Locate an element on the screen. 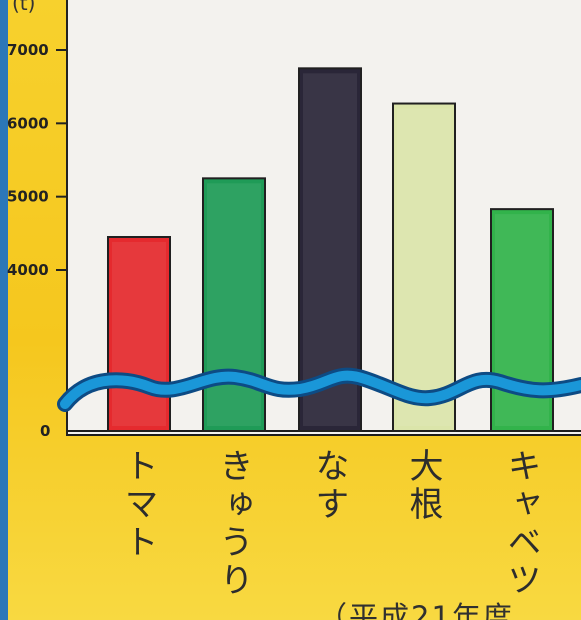  category-label: トマト is located at coordinates (138, 505).